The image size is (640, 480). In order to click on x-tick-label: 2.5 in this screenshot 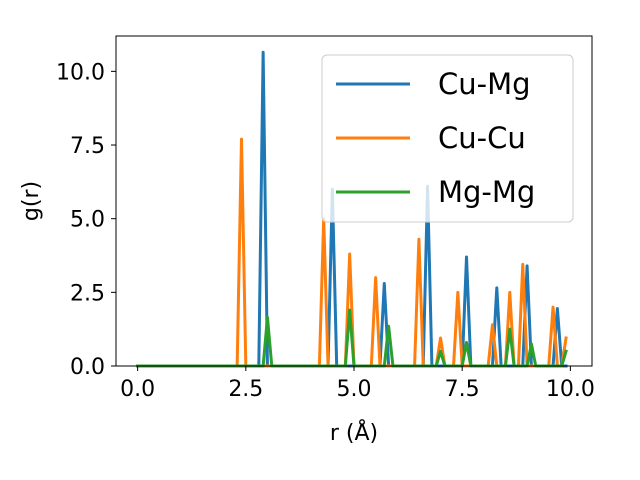, I will do `click(245, 389)`.